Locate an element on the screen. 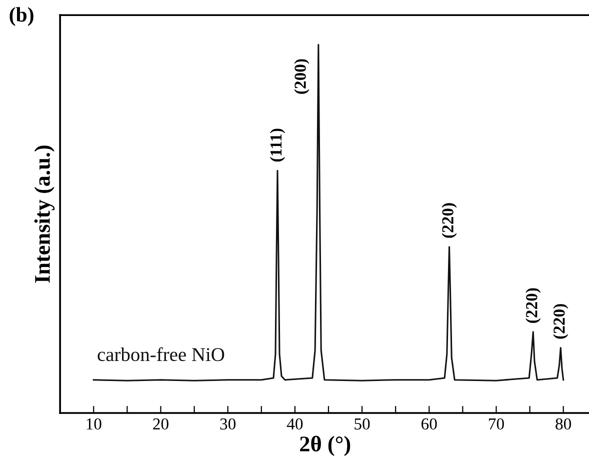  x-tick-label: 50 is located at coordinates (362, 424).